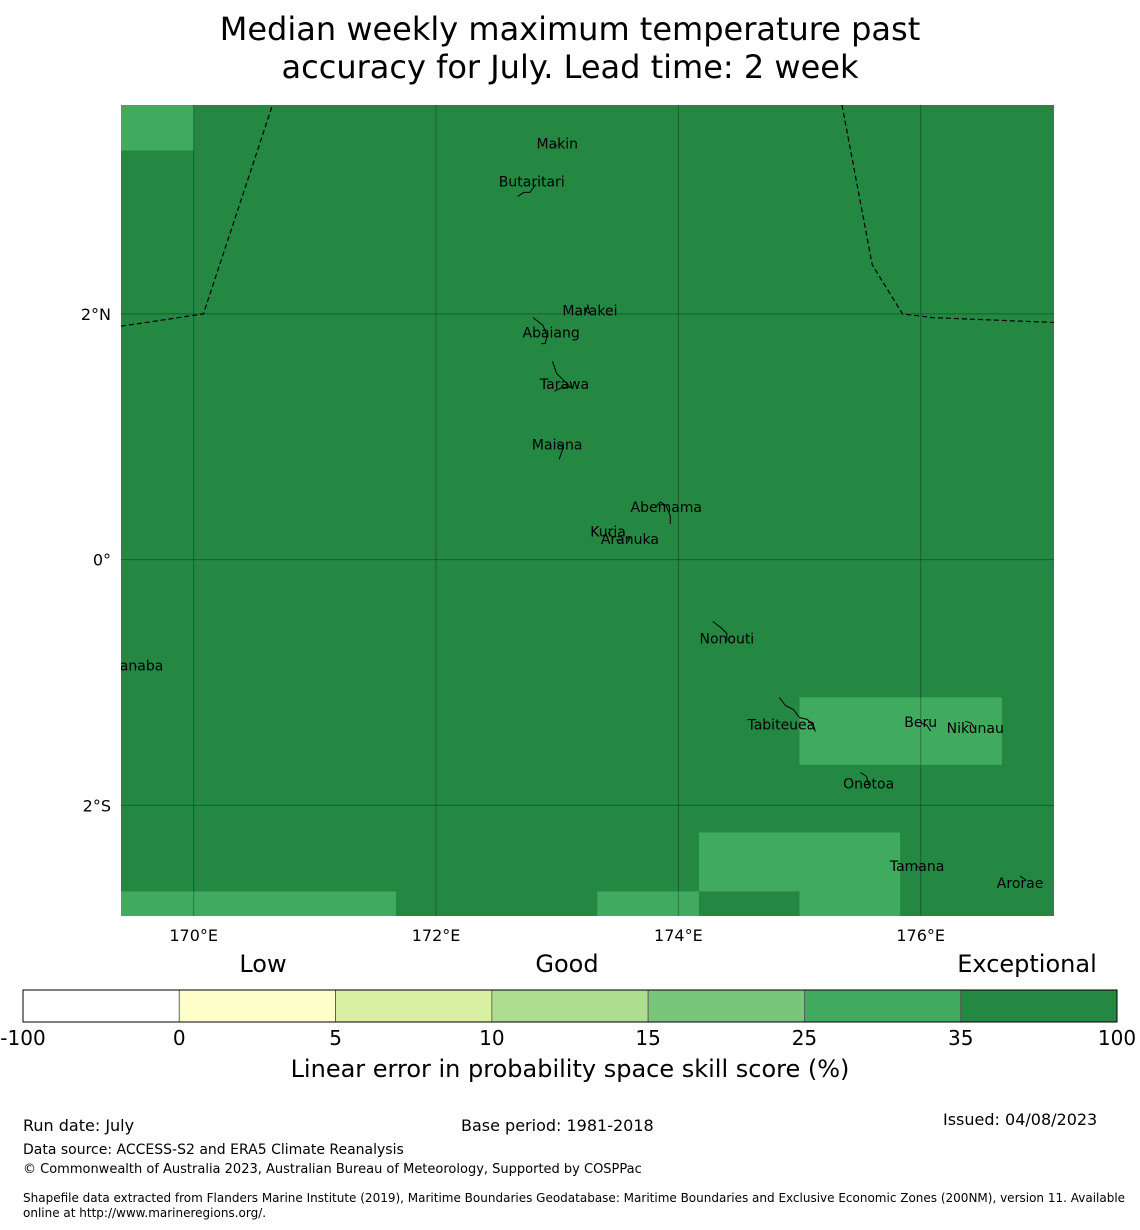 This screenshot has width=1140, height=1230. I want to click on colorbar-tick-label: 25, so click(804, 1038).